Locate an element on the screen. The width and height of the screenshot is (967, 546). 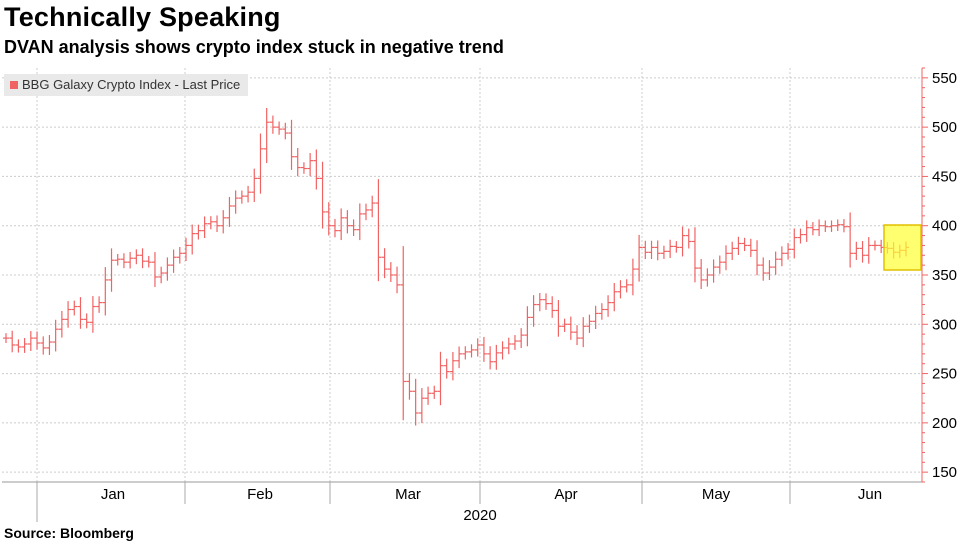
x-year-label: 2020 is located at coordinates (479, 515).